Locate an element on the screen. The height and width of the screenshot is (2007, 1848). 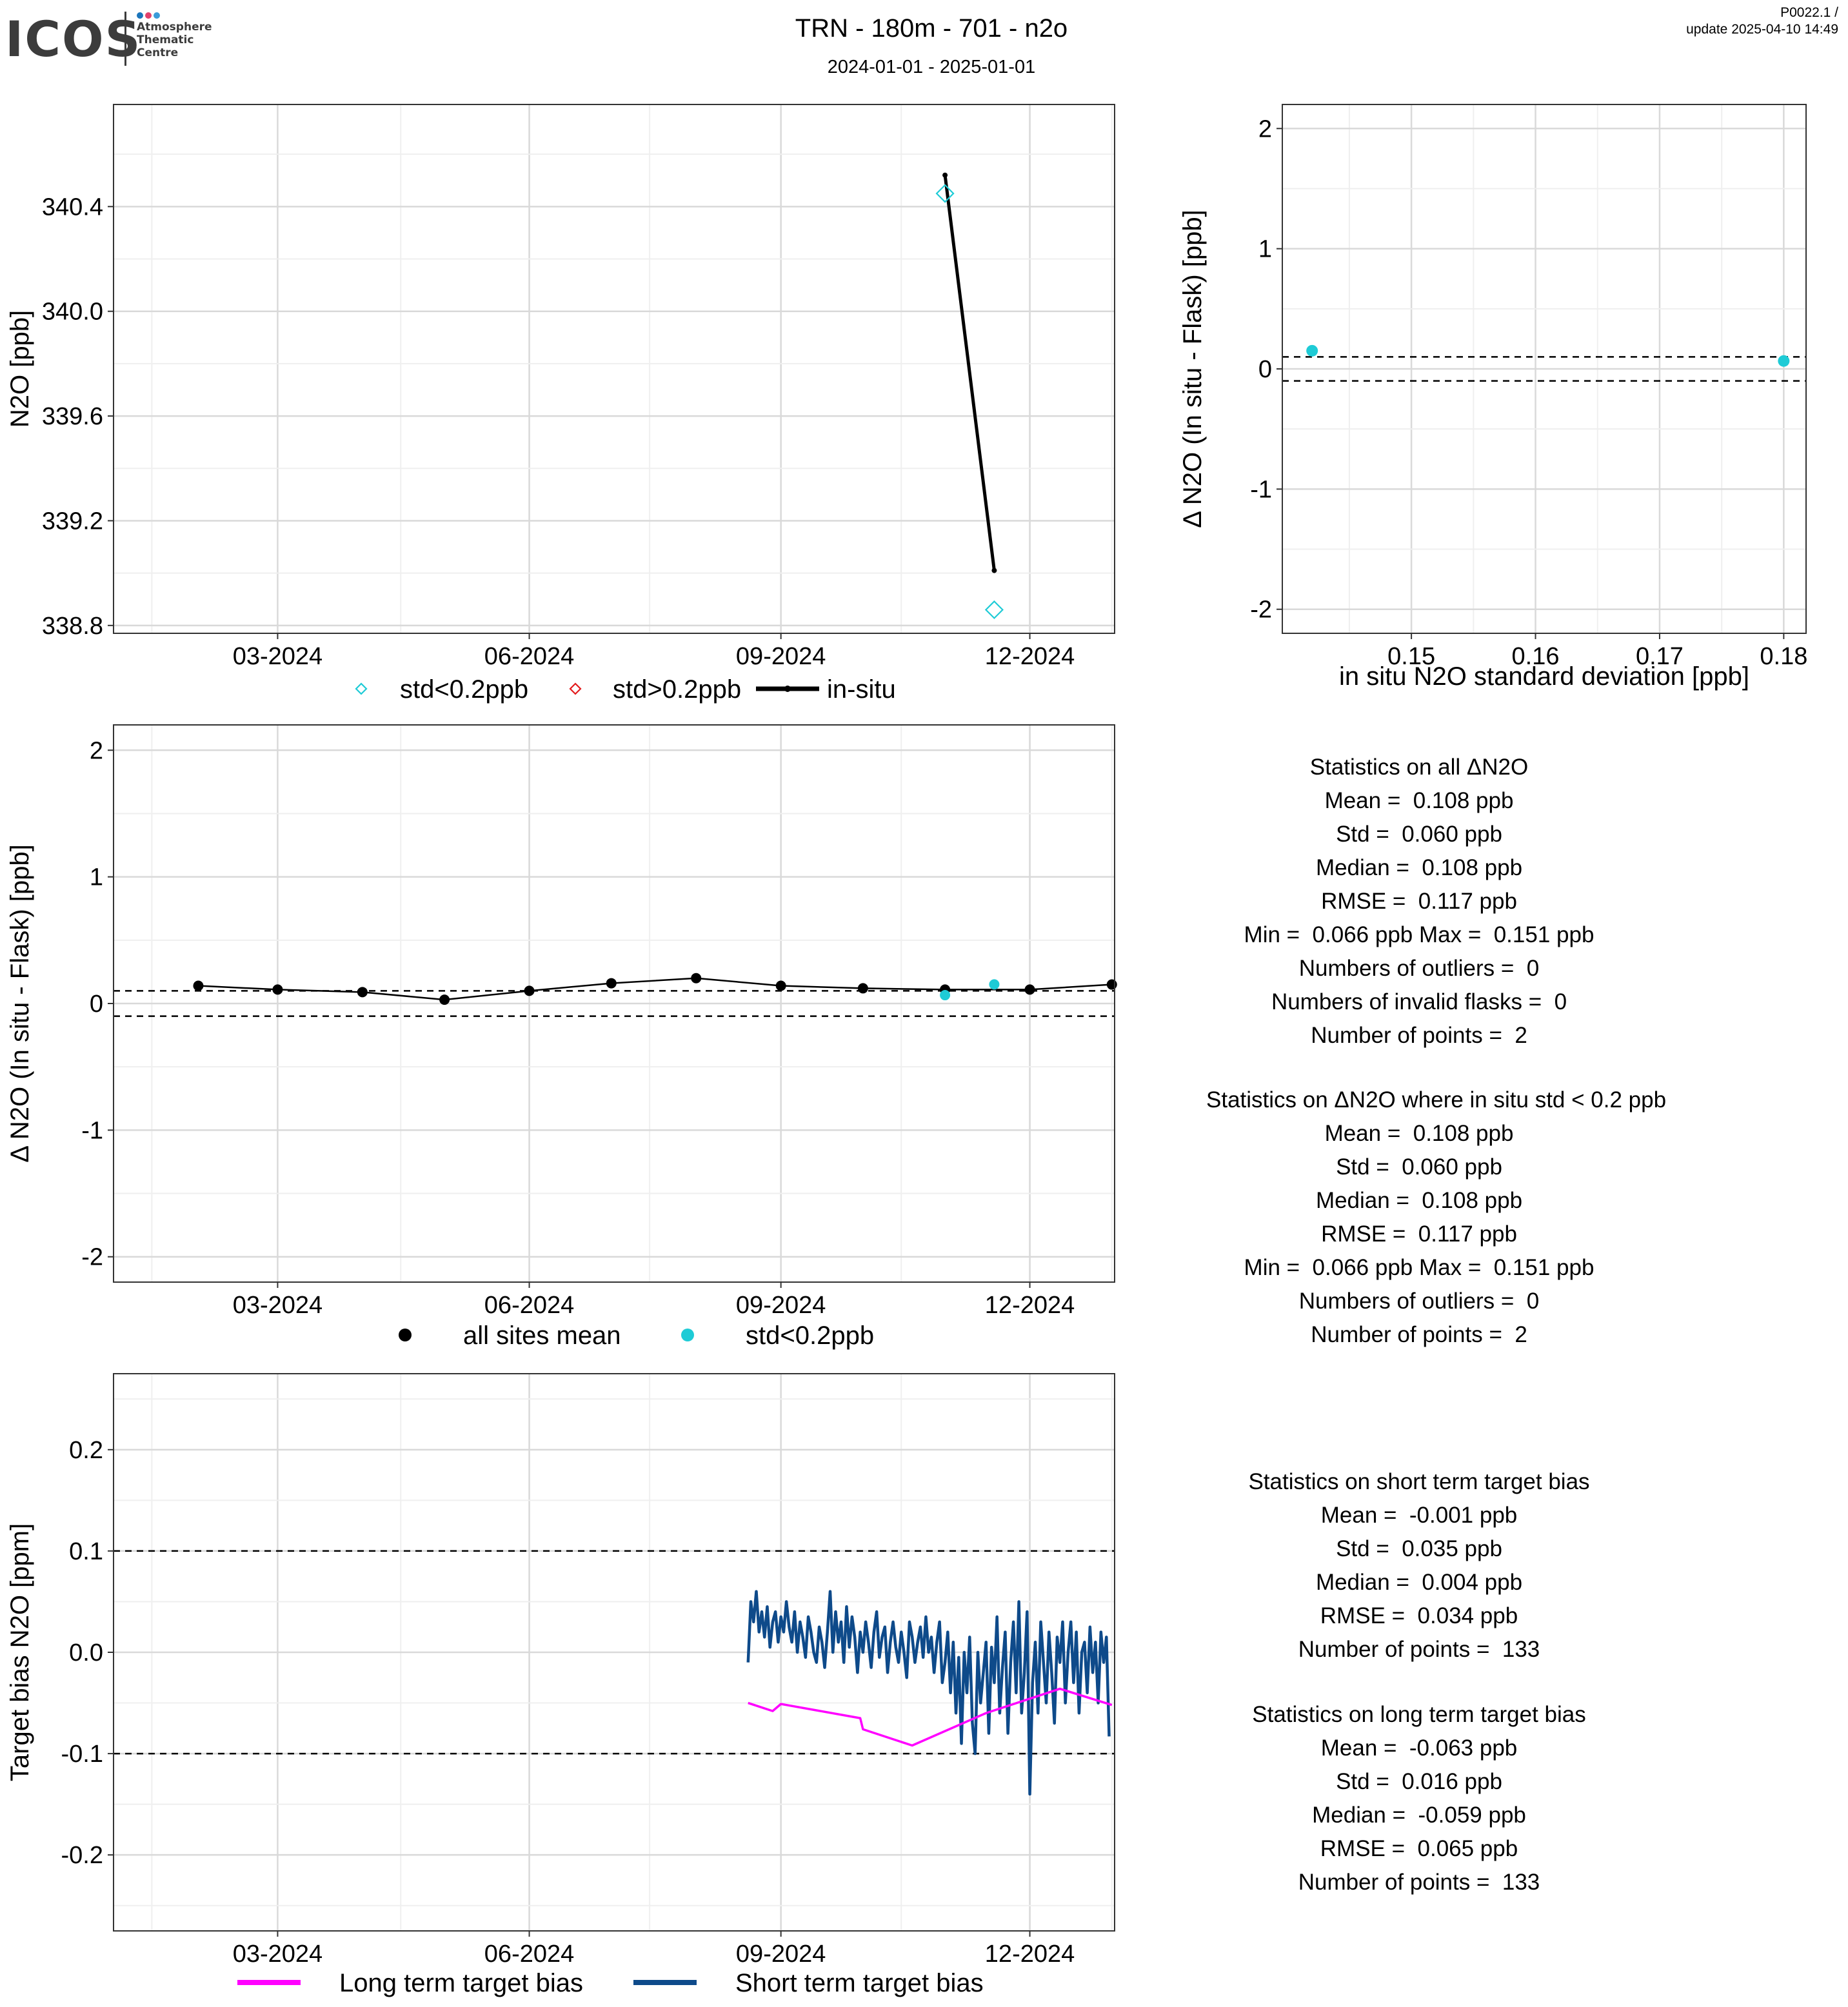
stats-title: Statistics on short term target bias is located at coordinates (1419, 1482).